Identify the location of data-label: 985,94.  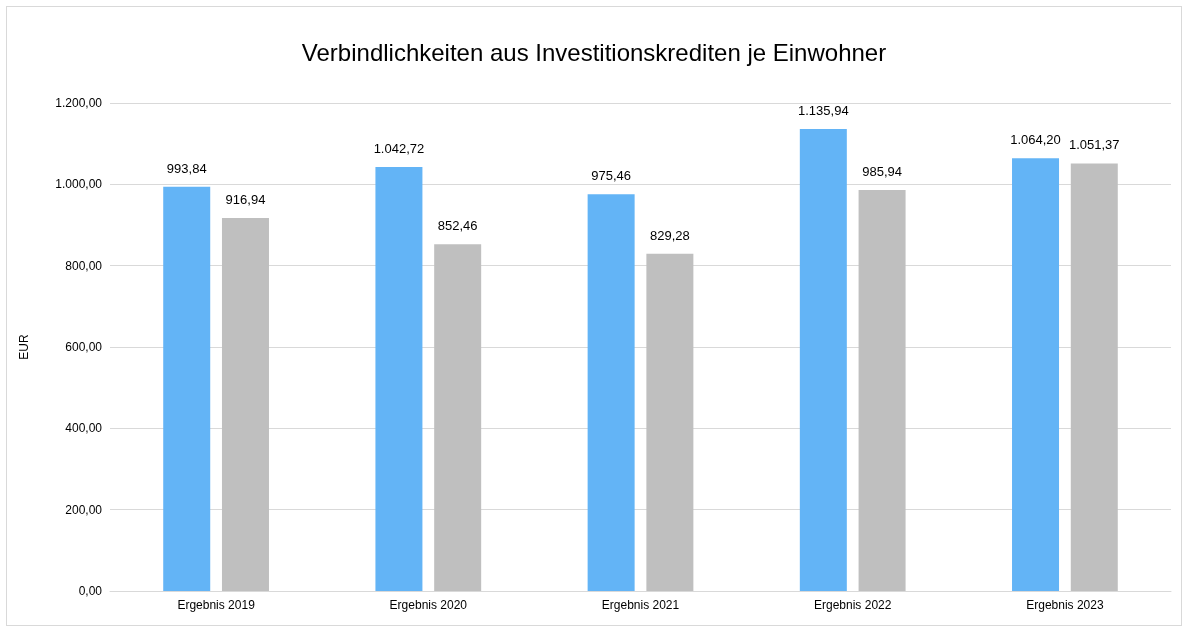
(882, 172).